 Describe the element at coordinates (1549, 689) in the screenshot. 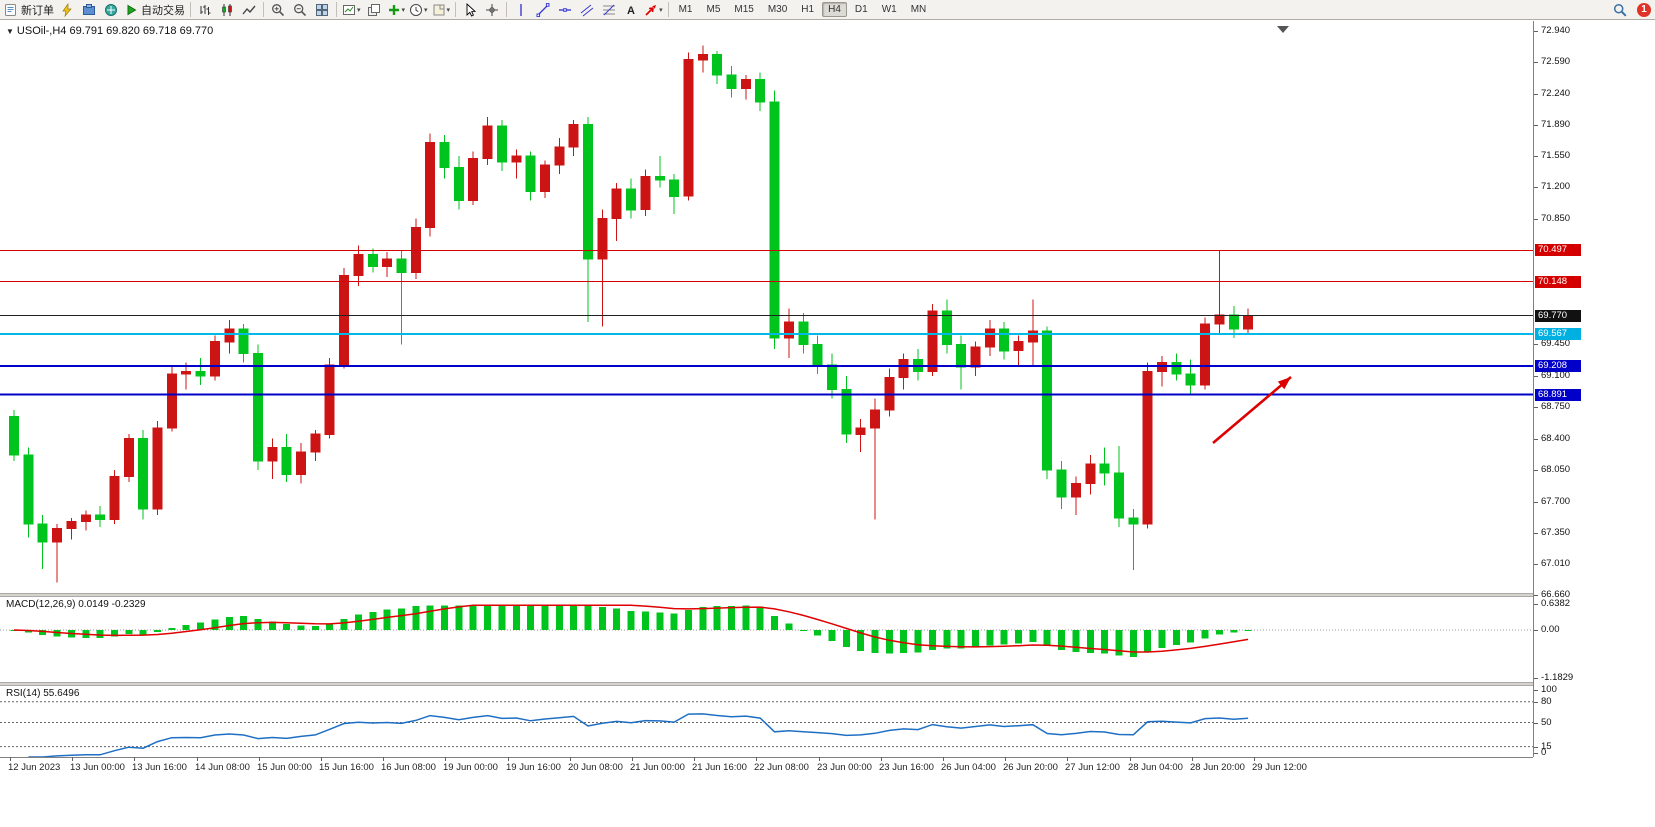

I see `rsi-axis-label: 100` at that location.